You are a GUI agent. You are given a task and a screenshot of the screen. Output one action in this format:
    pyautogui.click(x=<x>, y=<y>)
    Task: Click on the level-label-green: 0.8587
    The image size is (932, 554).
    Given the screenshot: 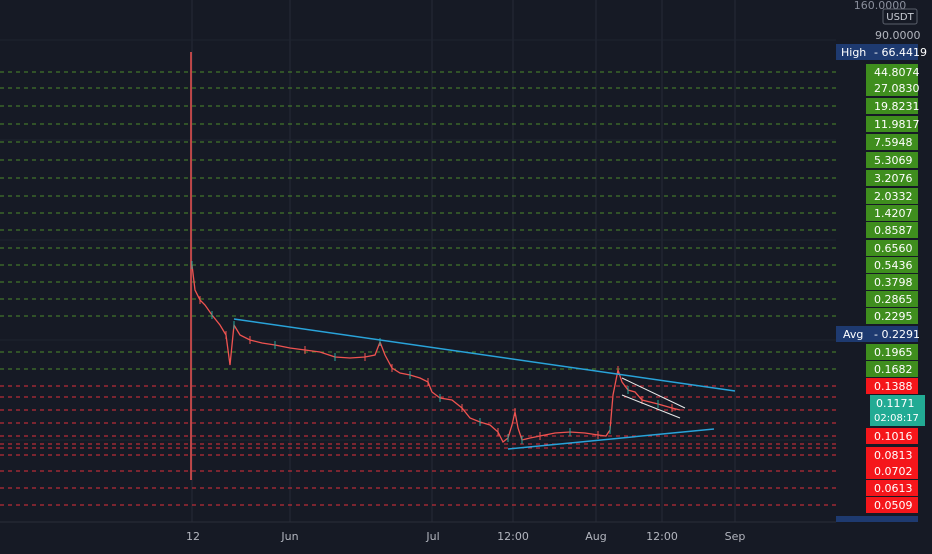 What is the action you would take?
    pyautogui.click(x=893, y=230)
    